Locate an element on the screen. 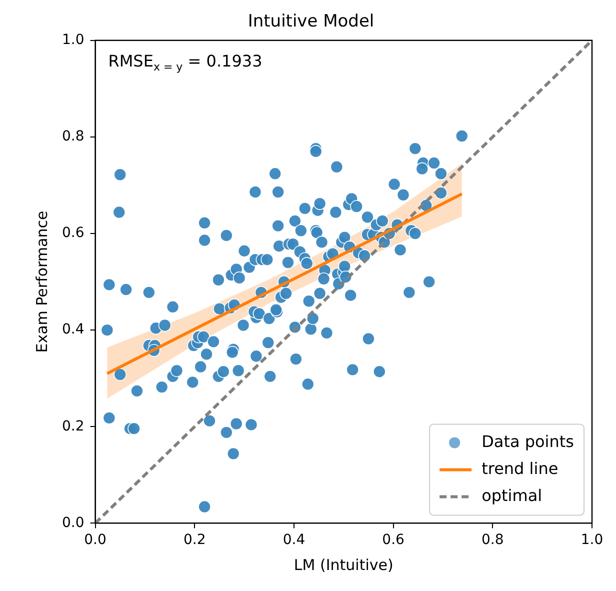 The height and width of the screenshot is (591, 616). y-tick-label: 0.6 is located at coordinates (73, 233).